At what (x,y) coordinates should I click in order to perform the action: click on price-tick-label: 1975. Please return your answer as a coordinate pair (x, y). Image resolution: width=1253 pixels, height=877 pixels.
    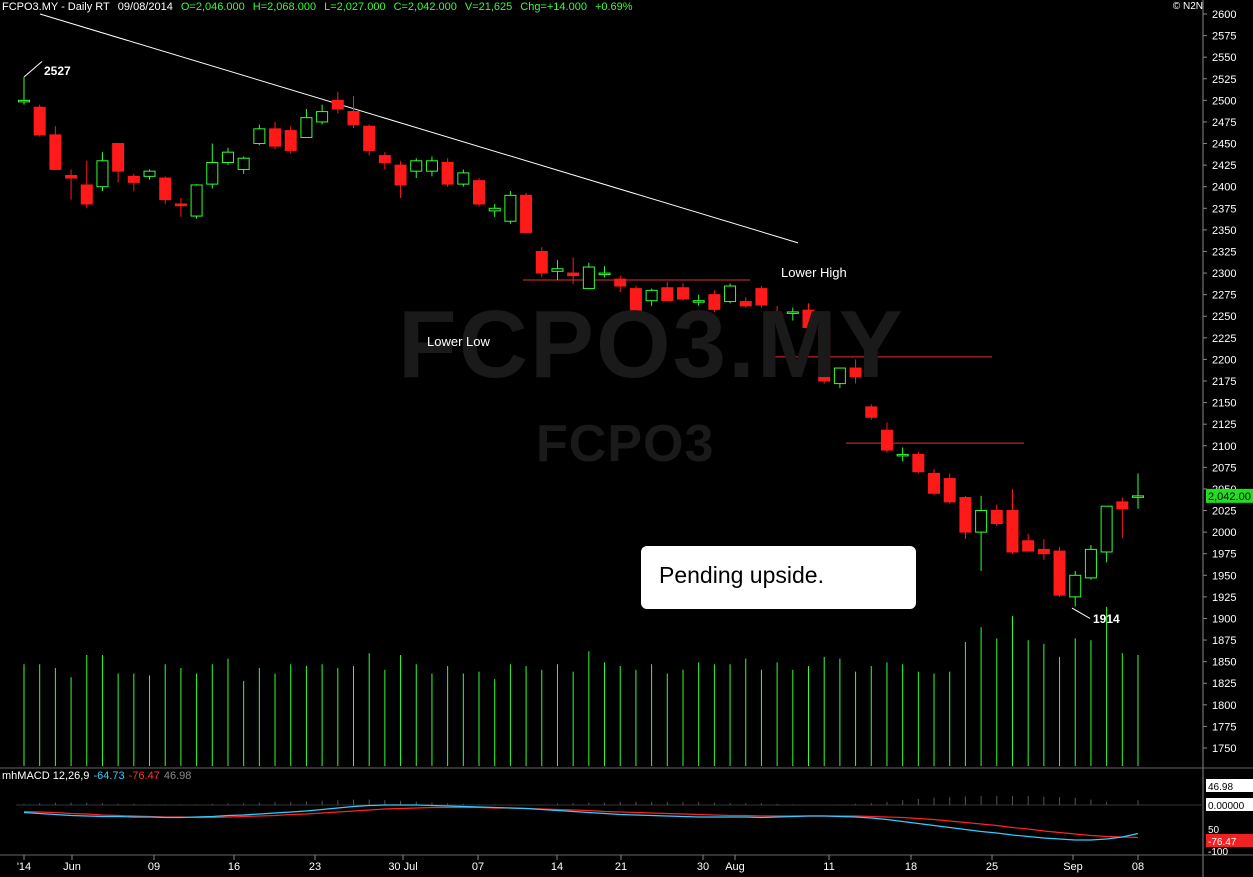
    Looking at the image, I should click on (1224, 555).